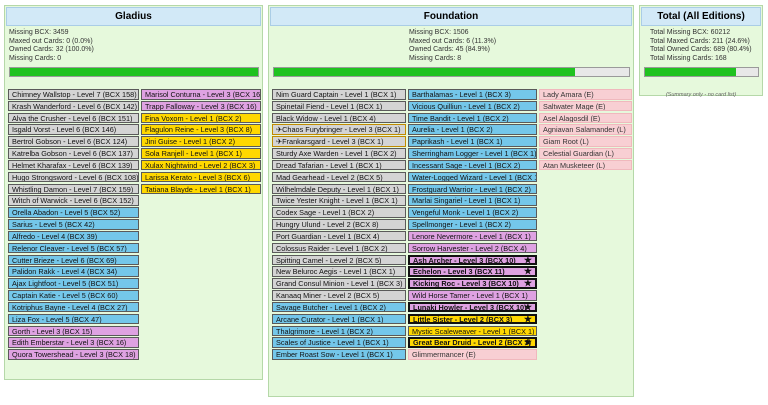 This screenshot has height=405, width=768. Describe the element at coordinates (73, 165) in the screenshot. I see `card-item: Helmet Kharafax - Level 6 (BCX 139)` at that location.